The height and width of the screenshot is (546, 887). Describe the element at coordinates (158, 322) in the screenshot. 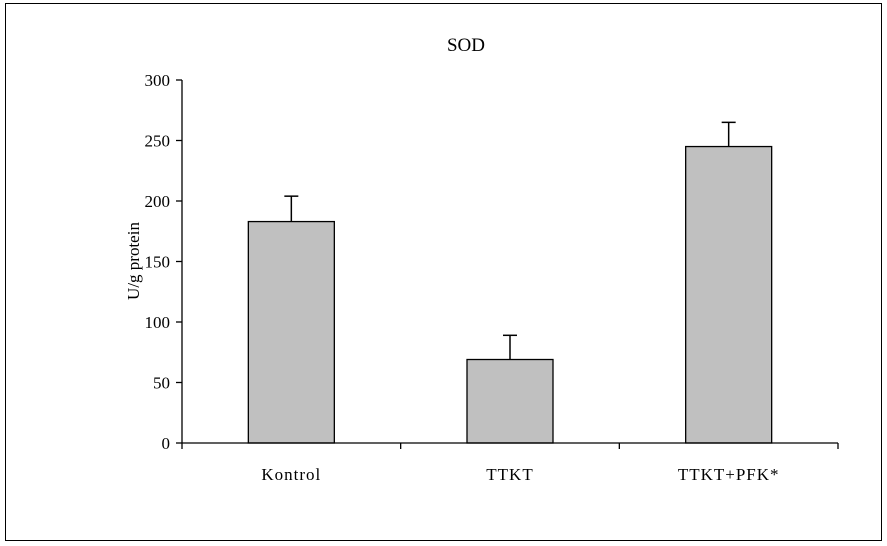

I see `y-tick-label: 100` at that location.